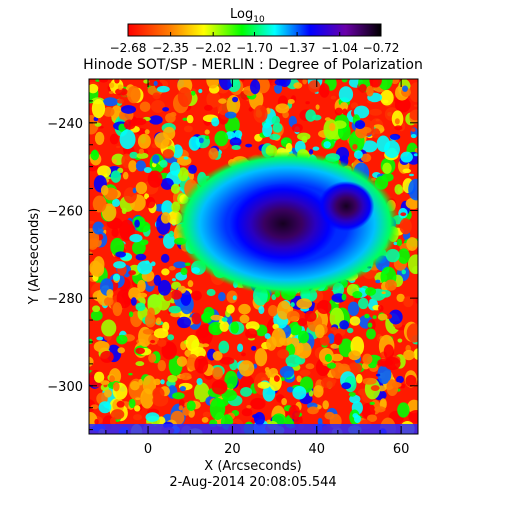  Describe the element at coordinates (283, 223) in the screenshot. I see `sunspot-umbra-main` at that location.